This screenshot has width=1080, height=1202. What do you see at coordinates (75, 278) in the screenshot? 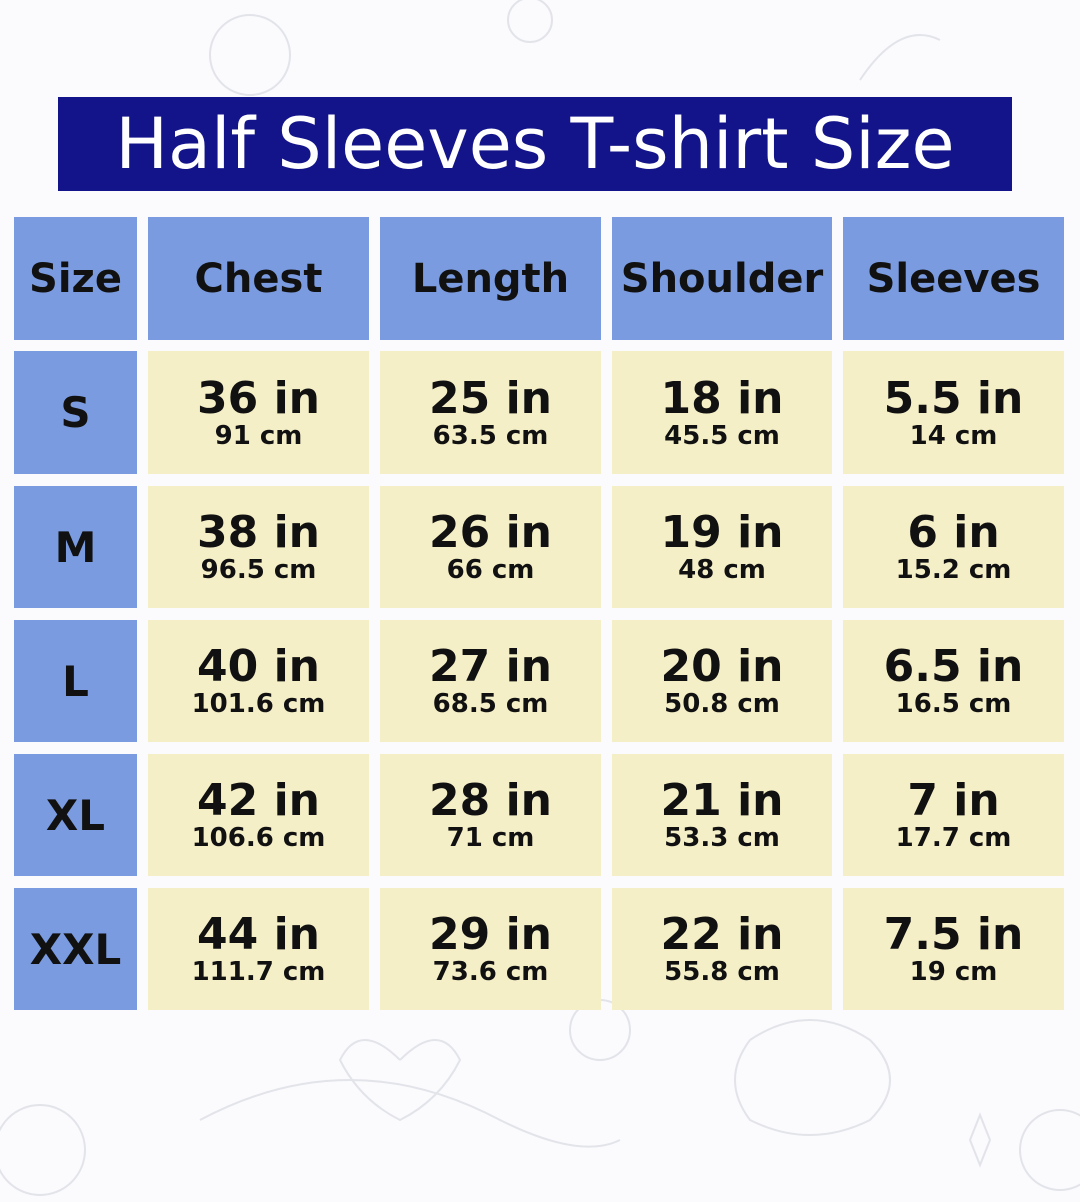
I see `column-header-size: Size` at bounding box center [75, 278].